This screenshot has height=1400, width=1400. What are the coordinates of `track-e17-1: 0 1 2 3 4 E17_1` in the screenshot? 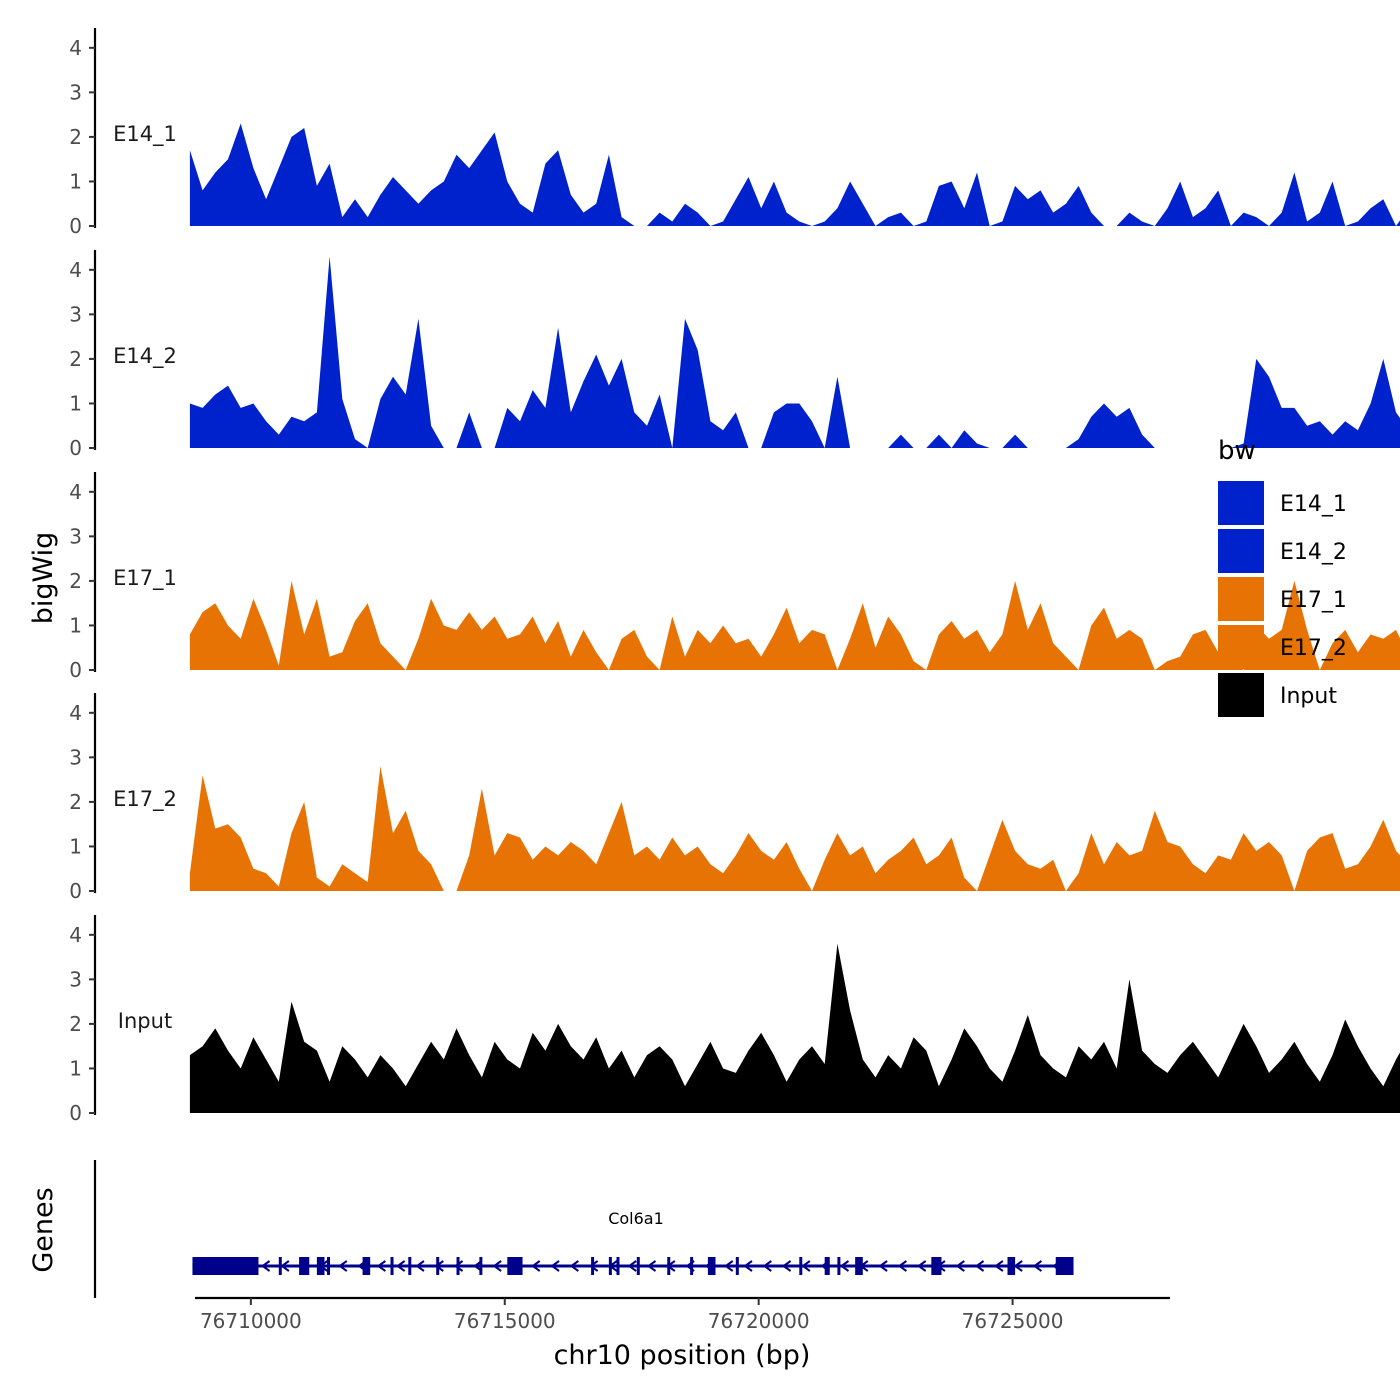 It's located at (734, 577).